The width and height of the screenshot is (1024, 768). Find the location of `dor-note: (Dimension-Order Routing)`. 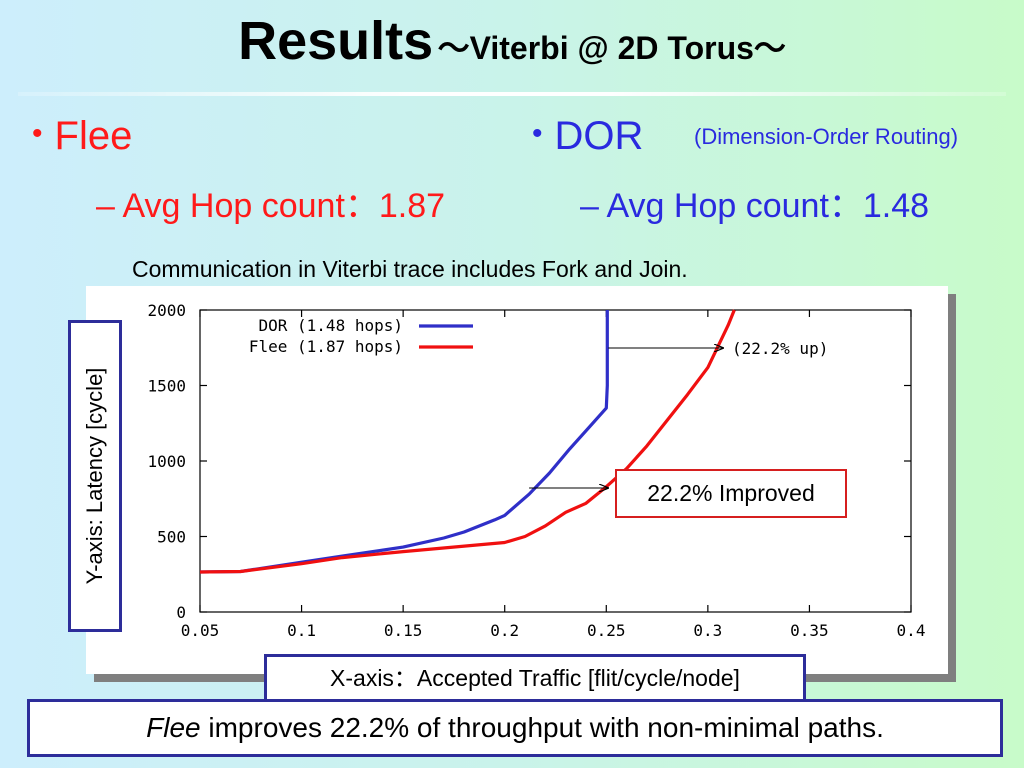

dor-note: (Dimension-Order Routing) is located at coordinates (826, 136).